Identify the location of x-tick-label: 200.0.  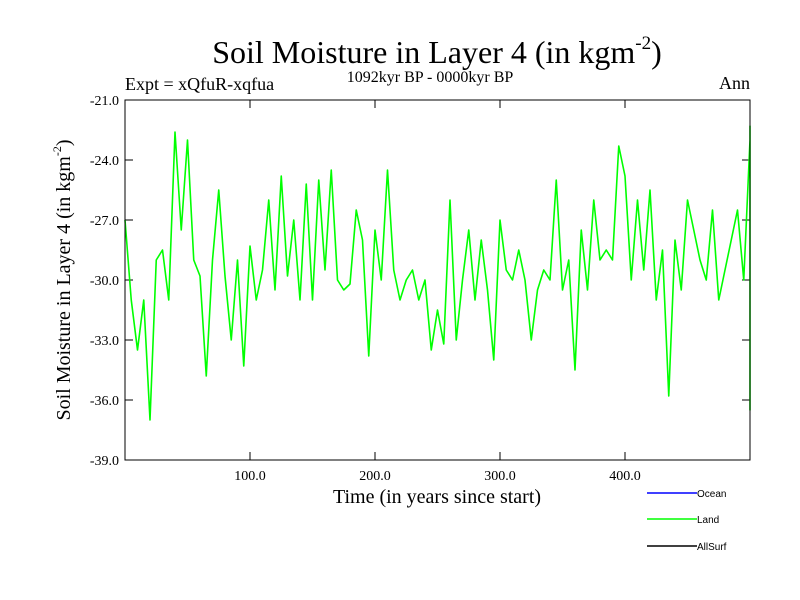
(375, 476).